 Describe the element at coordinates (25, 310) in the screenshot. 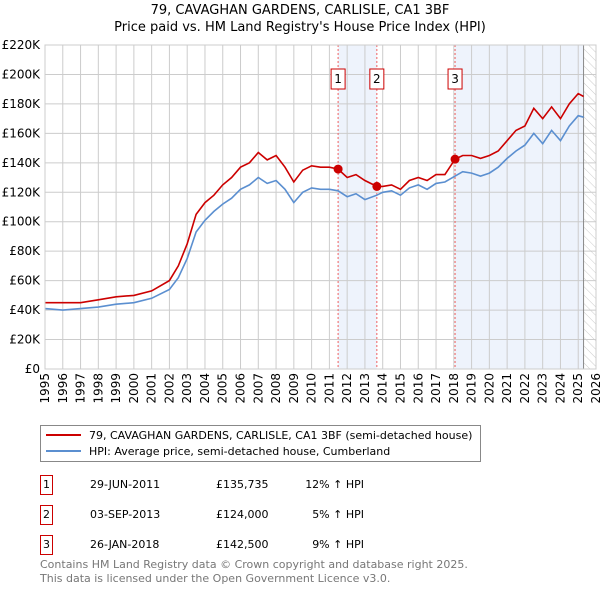

I see `y-tick-label: £40K` at that location.